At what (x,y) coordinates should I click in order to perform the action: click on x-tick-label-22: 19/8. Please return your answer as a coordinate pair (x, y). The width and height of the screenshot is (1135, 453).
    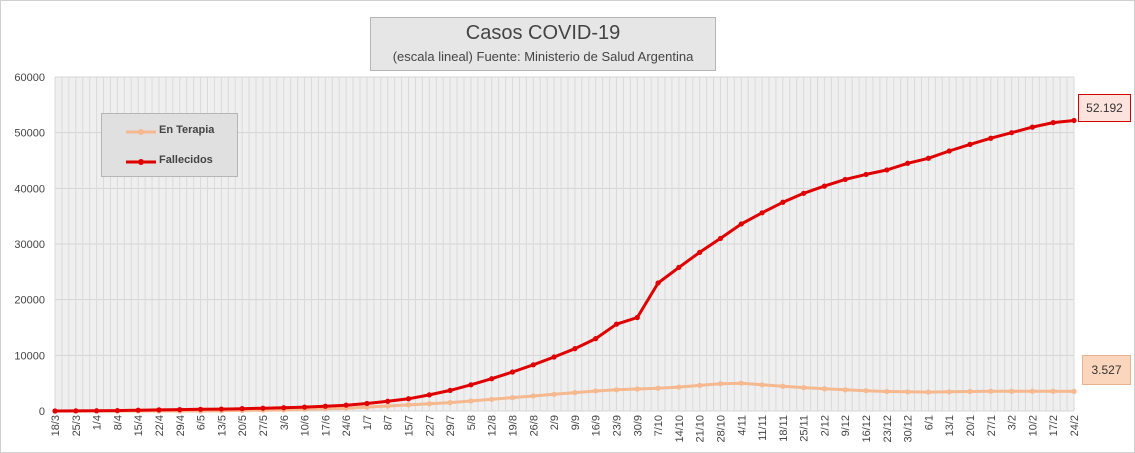
    Looking at the image, I should click on (514, 425).